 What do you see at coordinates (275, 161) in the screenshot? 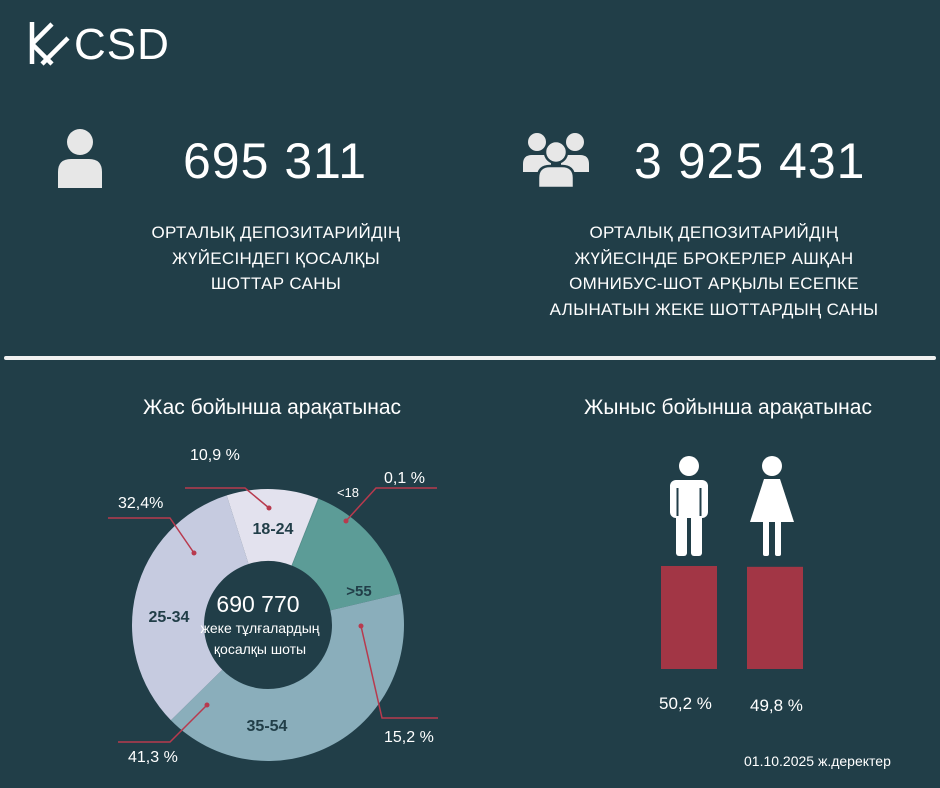
I see `sub-accounts-count: 695 311` at bounding box center [275, 161].